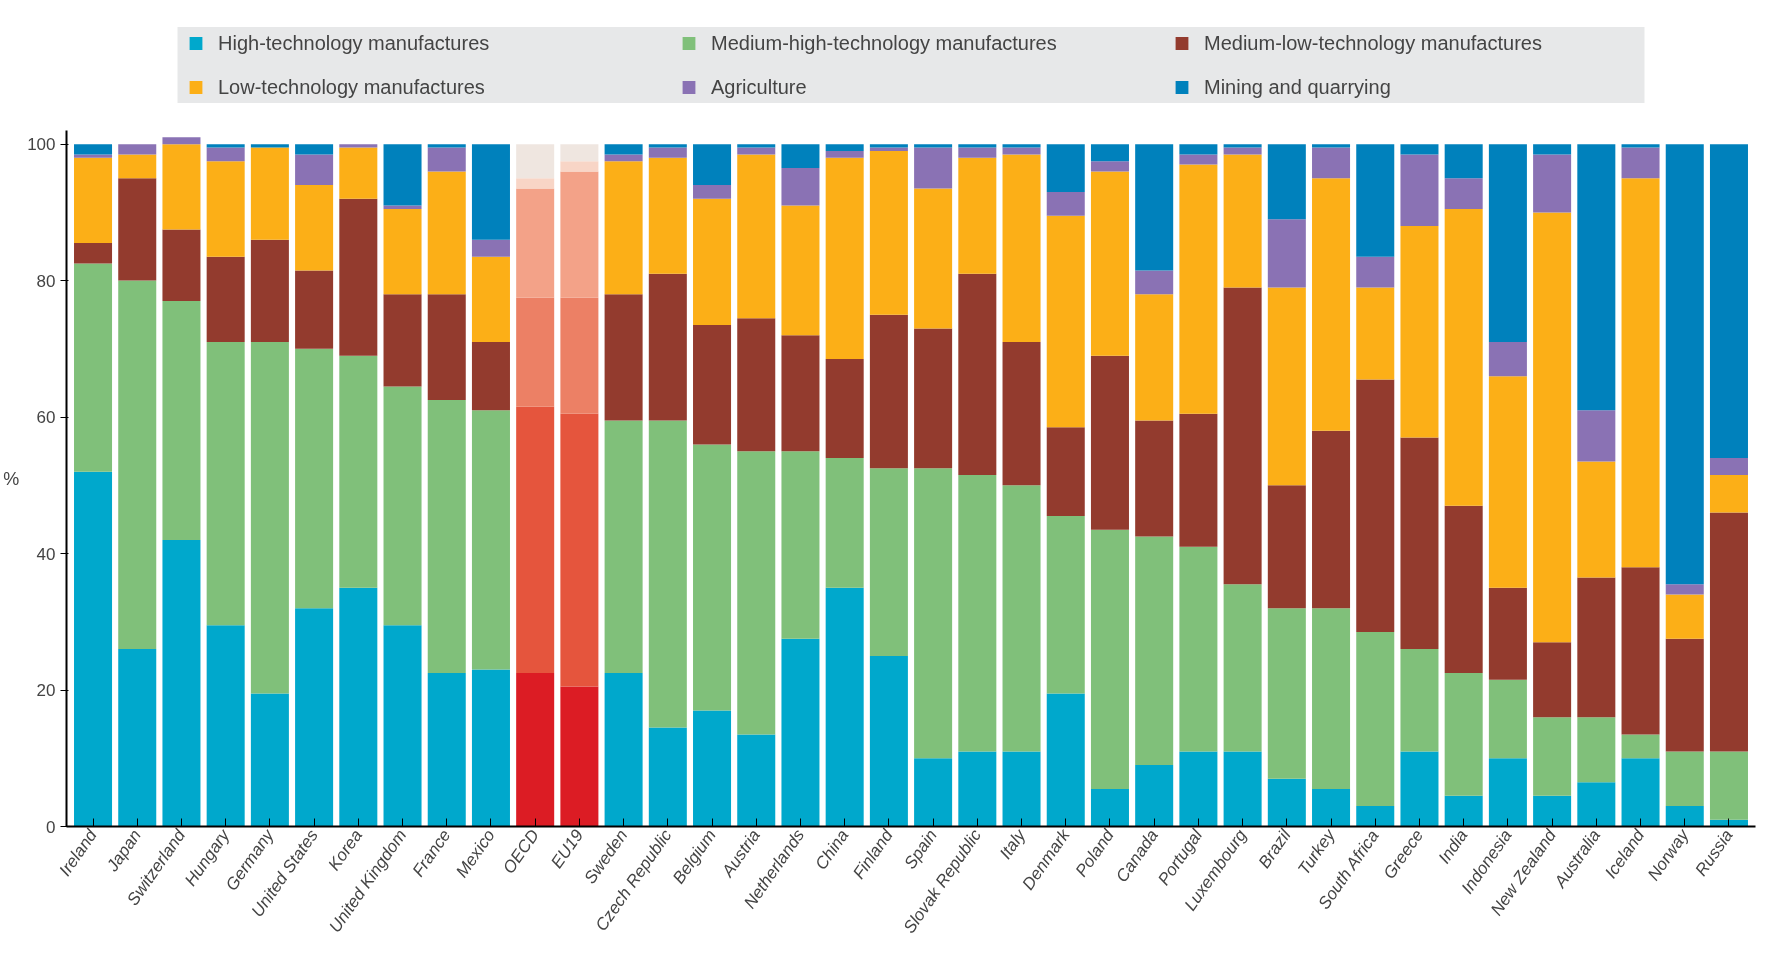 Image resolution: width=1790 pixels, height=967 pixels. I want to click on y-tick-label: 80, so click(46, 281).